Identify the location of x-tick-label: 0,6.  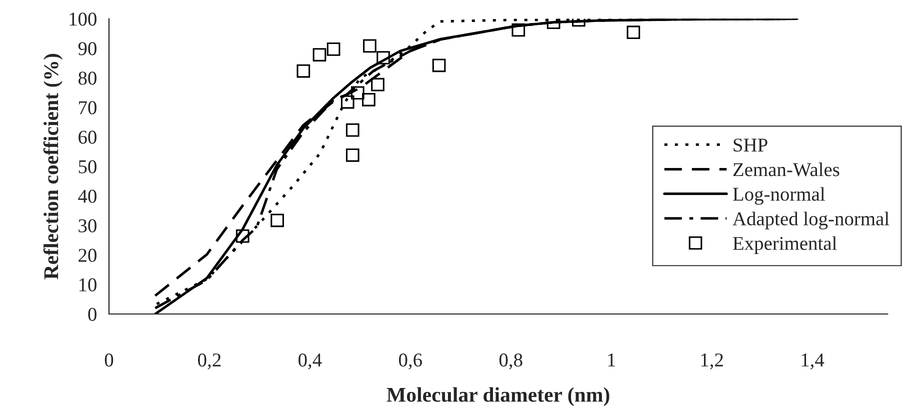
(410, 361).